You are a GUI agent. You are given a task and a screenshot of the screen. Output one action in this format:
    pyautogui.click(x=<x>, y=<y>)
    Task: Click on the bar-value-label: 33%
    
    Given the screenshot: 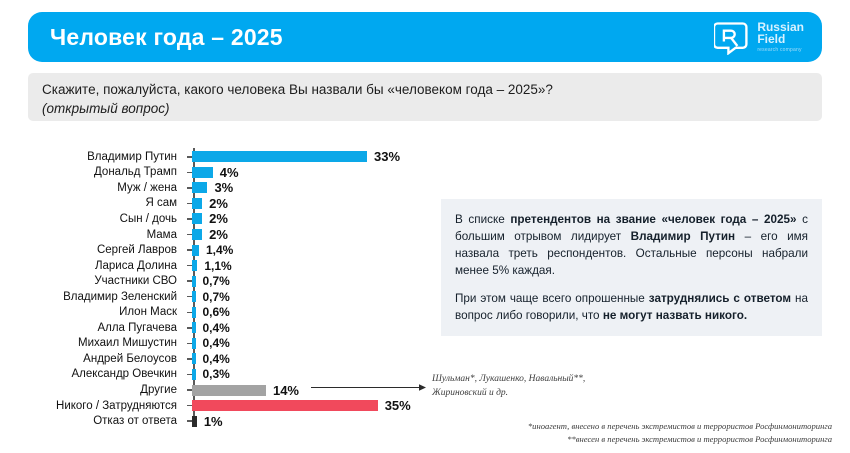 What is the action you would take?
    pyautogui.click(x=387, y=157)
    